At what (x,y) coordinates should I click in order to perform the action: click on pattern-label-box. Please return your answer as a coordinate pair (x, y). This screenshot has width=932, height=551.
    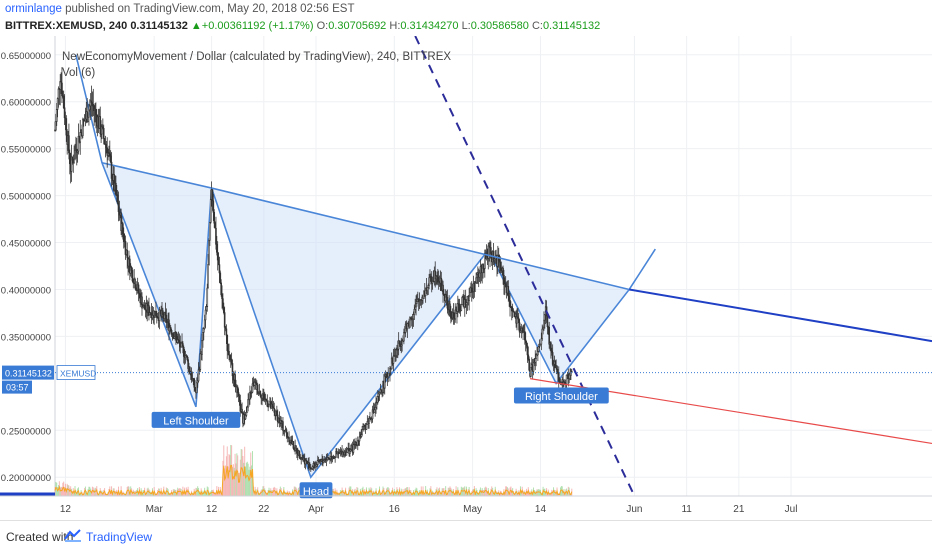
    Looking at the image, I should click on (316, 490).